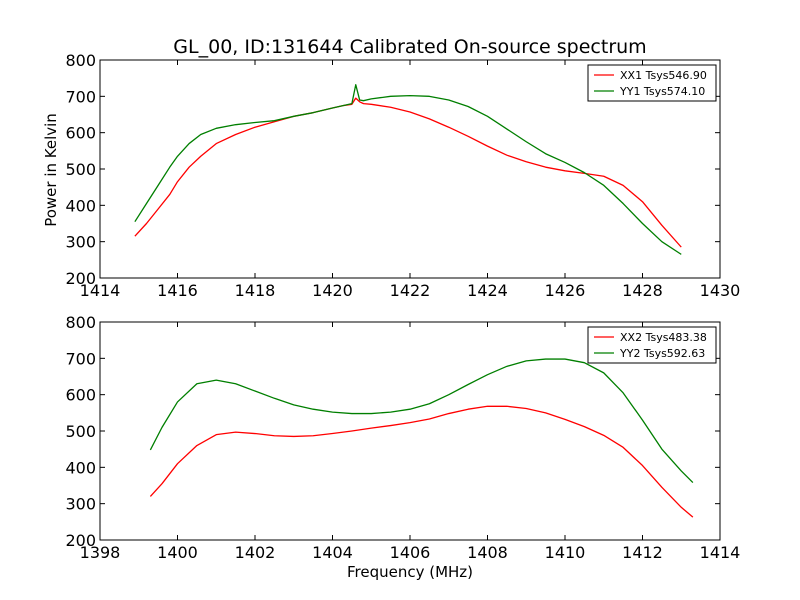 This screenshot has width=800, height=600. What do you see at coordinates (332, 290) in the screenshot?
I see `x-tick-label: 1420` at bounding box center [332, 290].